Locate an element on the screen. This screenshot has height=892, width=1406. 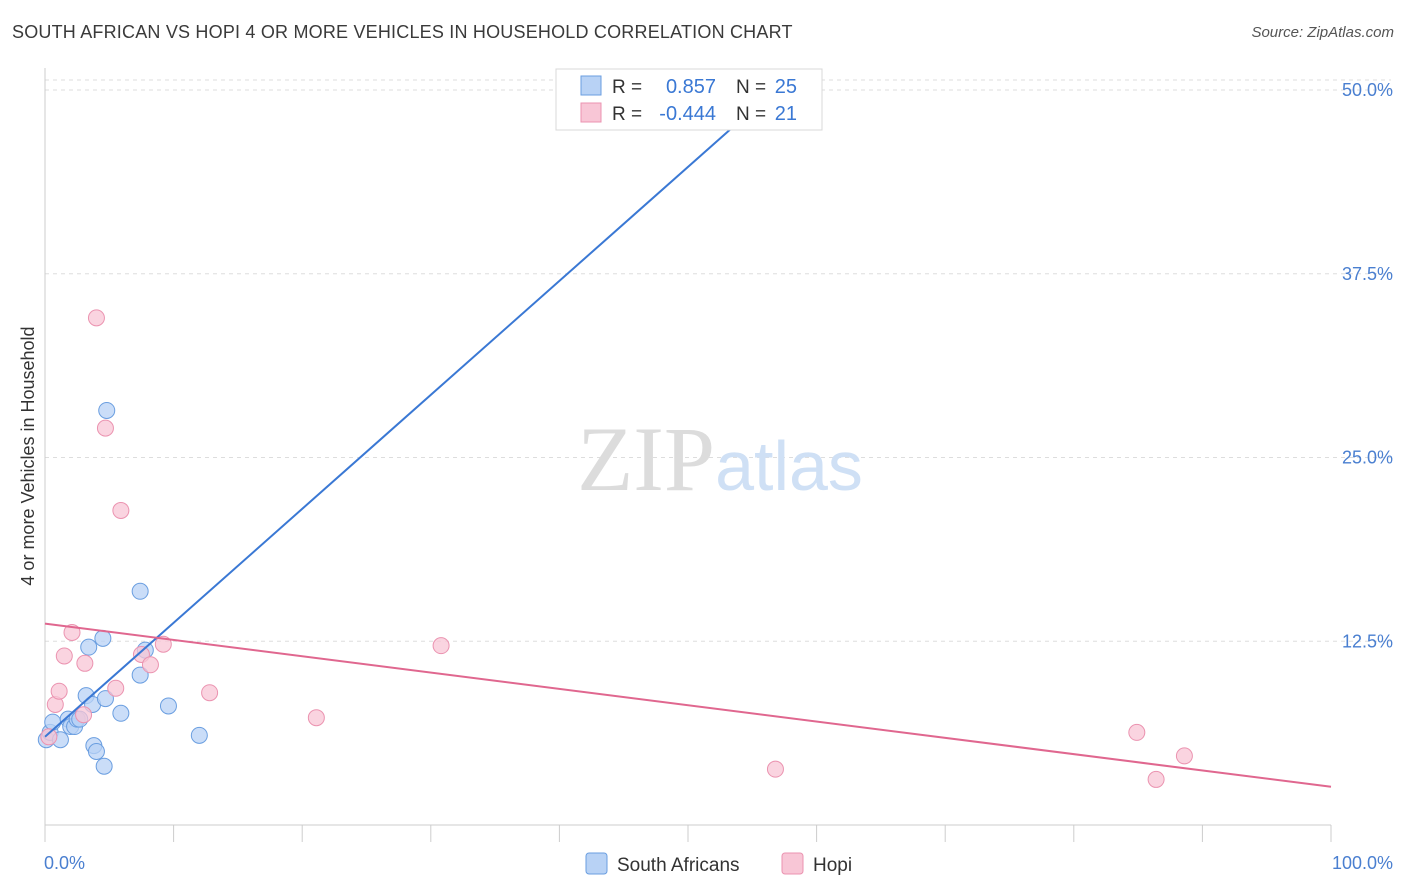
watermark: ZIPatlas is located at coordinates (720, 459).